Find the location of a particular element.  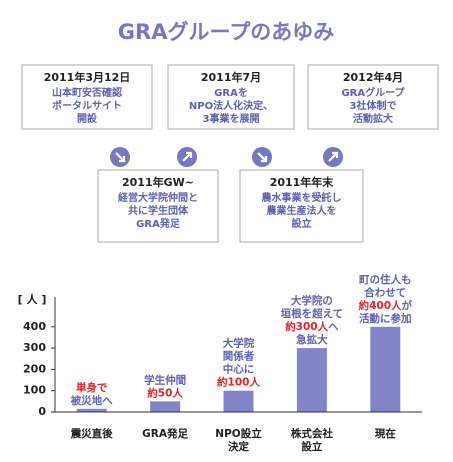

x-tick-line: 現在 is located at coordinates (385, 433).